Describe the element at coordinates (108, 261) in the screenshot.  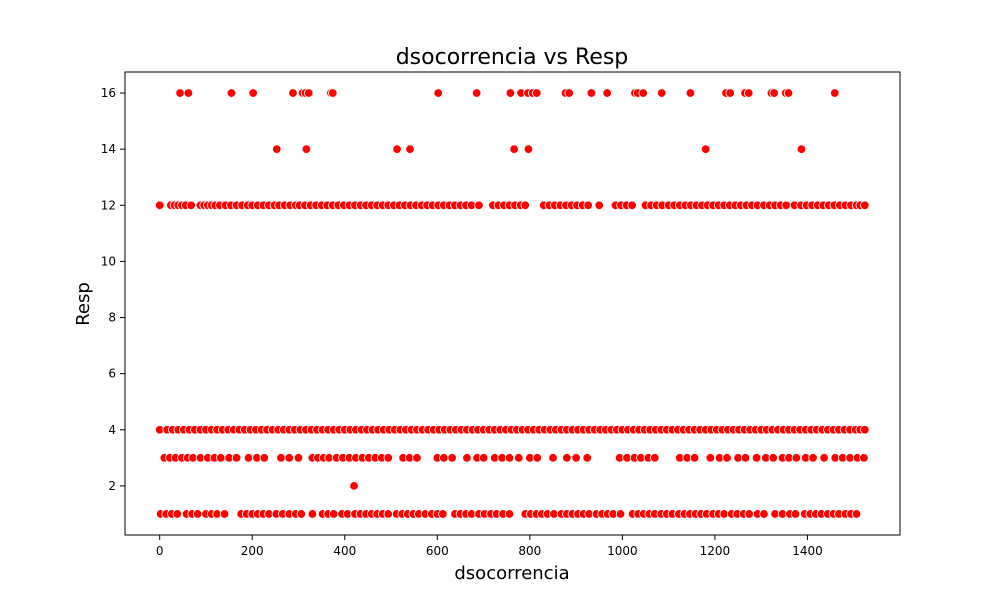
I see `y-tick-label: 10` at that location.